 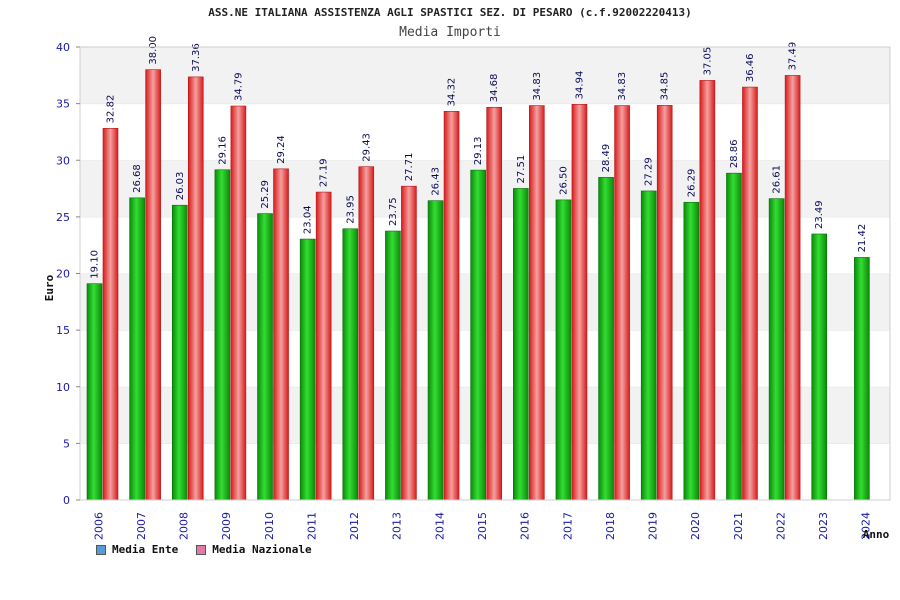 I want to click on y-tick-label: 15, so click(x=63, y=330).